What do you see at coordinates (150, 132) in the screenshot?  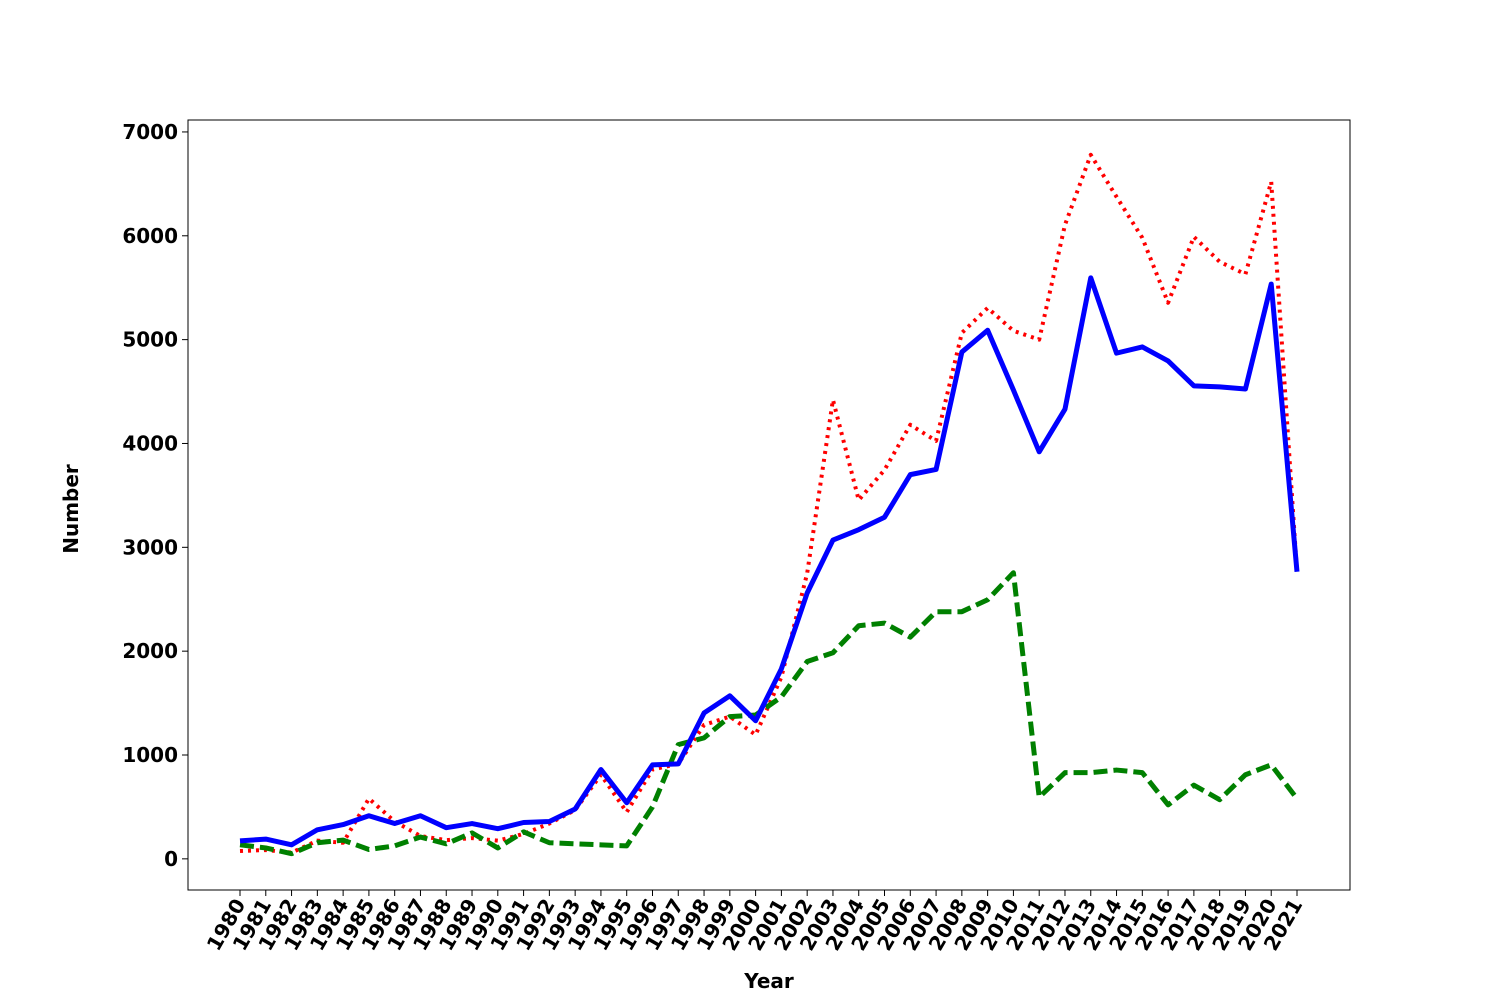 I see `y-tick-label: 7000` at bounding box center [150, 132].